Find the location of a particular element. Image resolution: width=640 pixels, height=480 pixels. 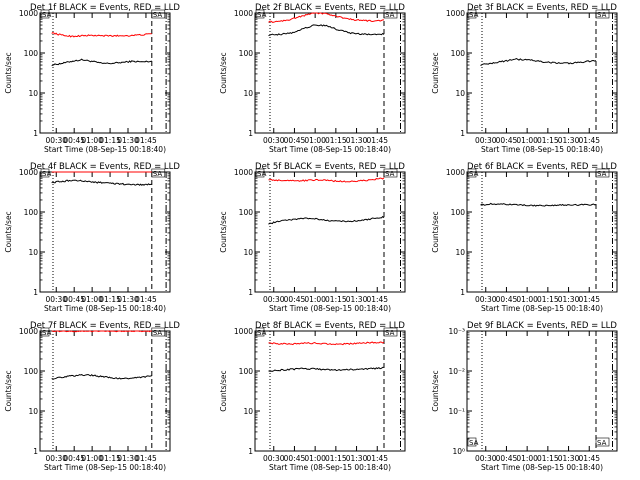

y-tick-label: 10⁰ is located at coordinates (458, 451).